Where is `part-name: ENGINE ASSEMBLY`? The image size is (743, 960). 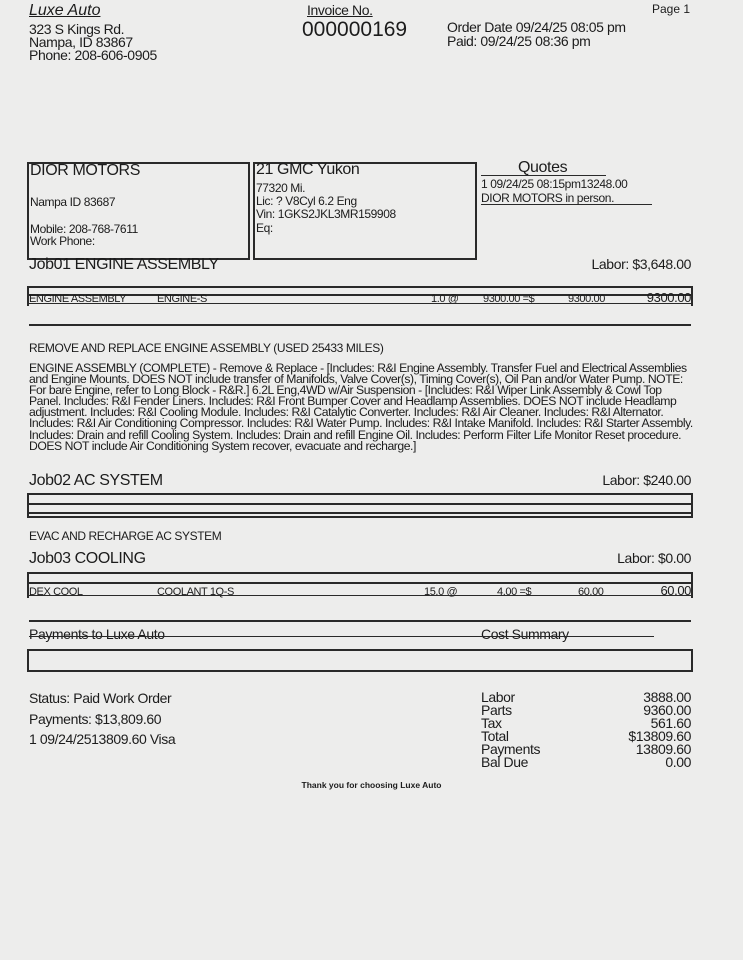 part-name: ENGINE ASSEMBLY is located at coordinates (78, 299).